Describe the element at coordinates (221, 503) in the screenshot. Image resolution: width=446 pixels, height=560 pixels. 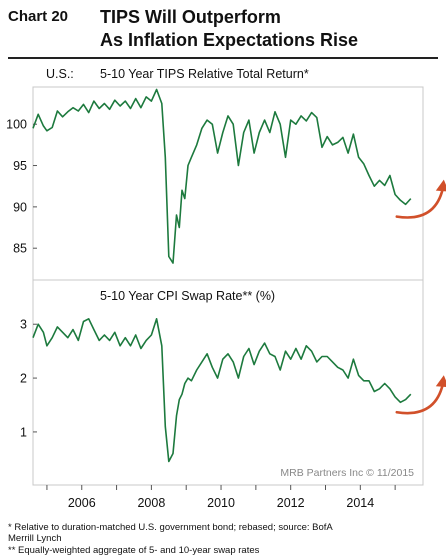
I see `xtick-label-2: 2010` at that location.